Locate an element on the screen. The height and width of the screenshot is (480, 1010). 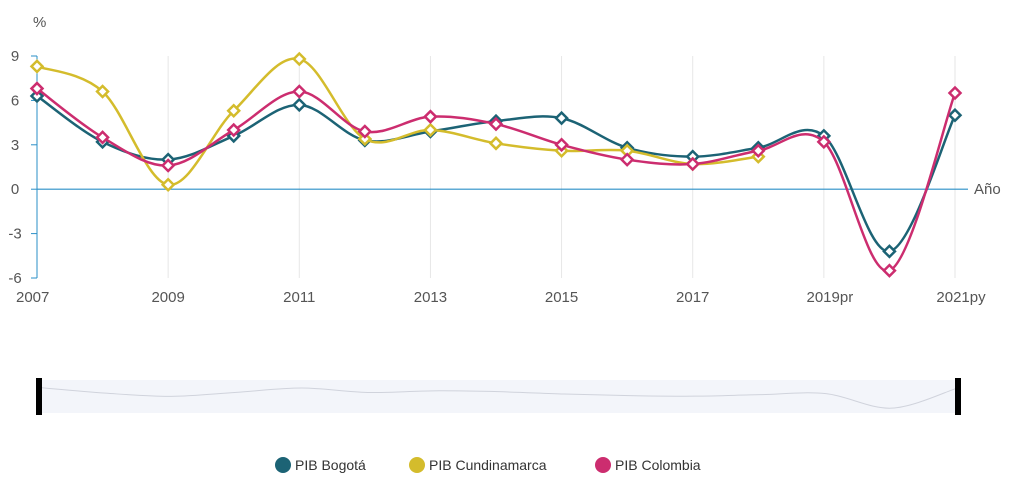
y-tick-label: 9 is located at coordinates (15, 56).